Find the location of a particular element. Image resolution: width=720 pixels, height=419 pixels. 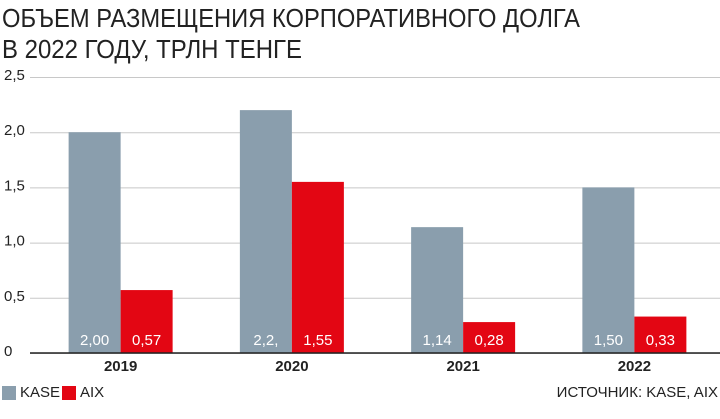

value-label: 2,2, is located at coordinates (265, 340).